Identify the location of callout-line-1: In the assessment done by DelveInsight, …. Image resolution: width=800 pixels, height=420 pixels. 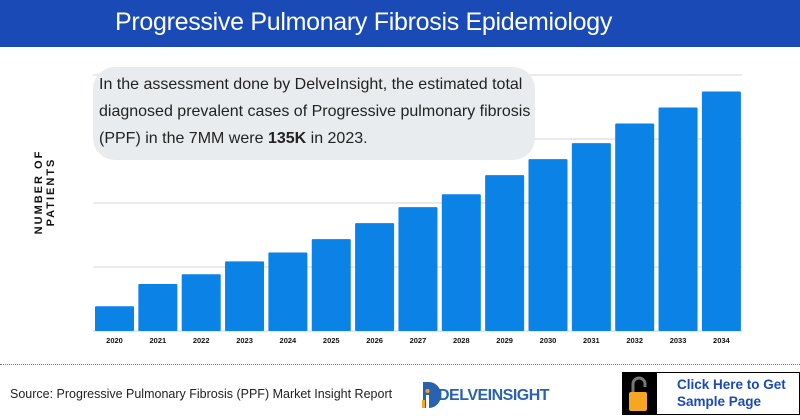
(311, 84).